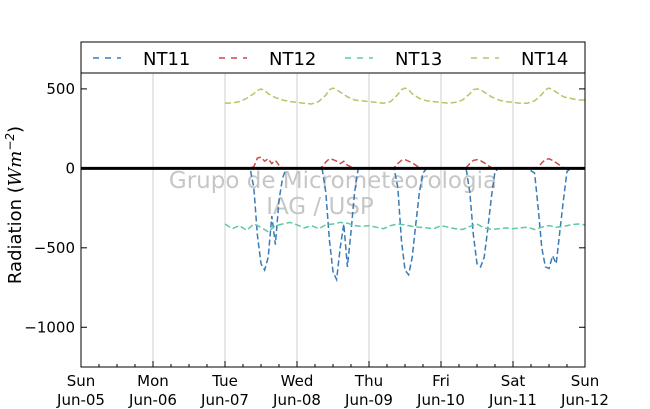 The height and width of the screenshot is (409, 650). I want to click on y-axis-label: Radiation (Wm−2), so click(14, 205).